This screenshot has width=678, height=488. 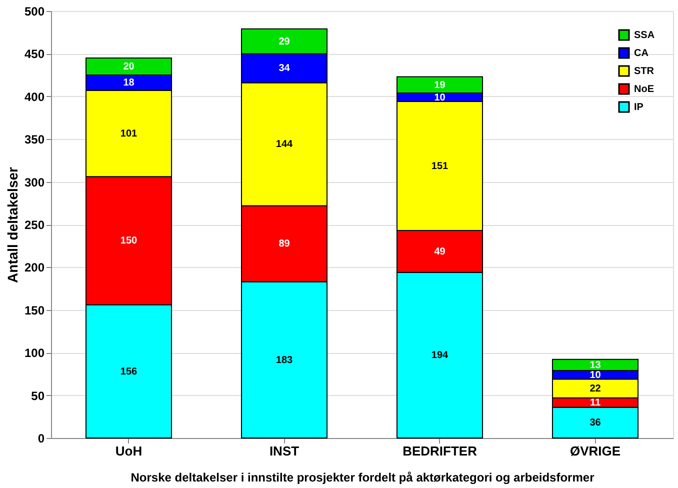 I want to click on x-axis-title: Norske deltakelser i innstilte prosjekter fordelt på aktørkategori og arbeidsformer, so click(x=362, y=477).